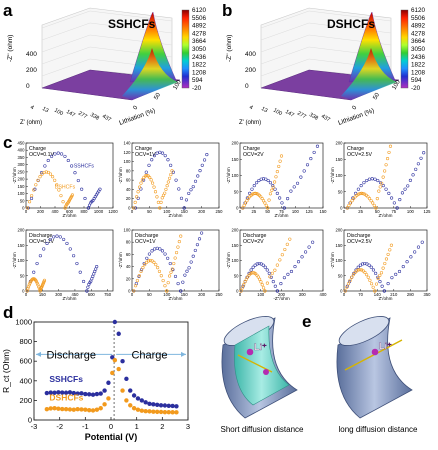 The image size is (438, 450). What do you see at coordinates (128, 143) in the screenshot?
I see `y-tick-label: 140` at bounding box center [128, 143].